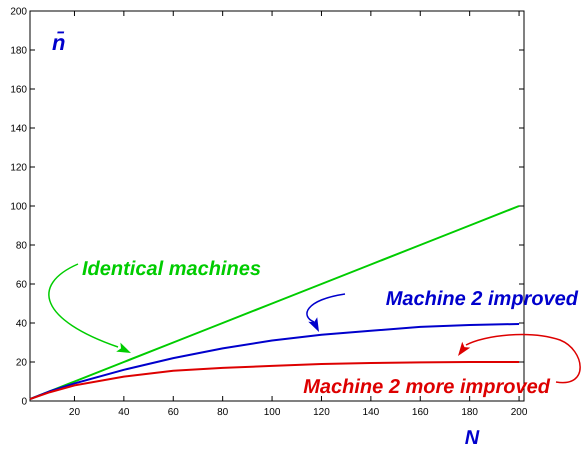 The width and height of the screenshot is (581, 450). What do you see at coordinates (19, 12) in the screenshot?
I see `y-tick-label: 200` at bounding box center [19, 12].